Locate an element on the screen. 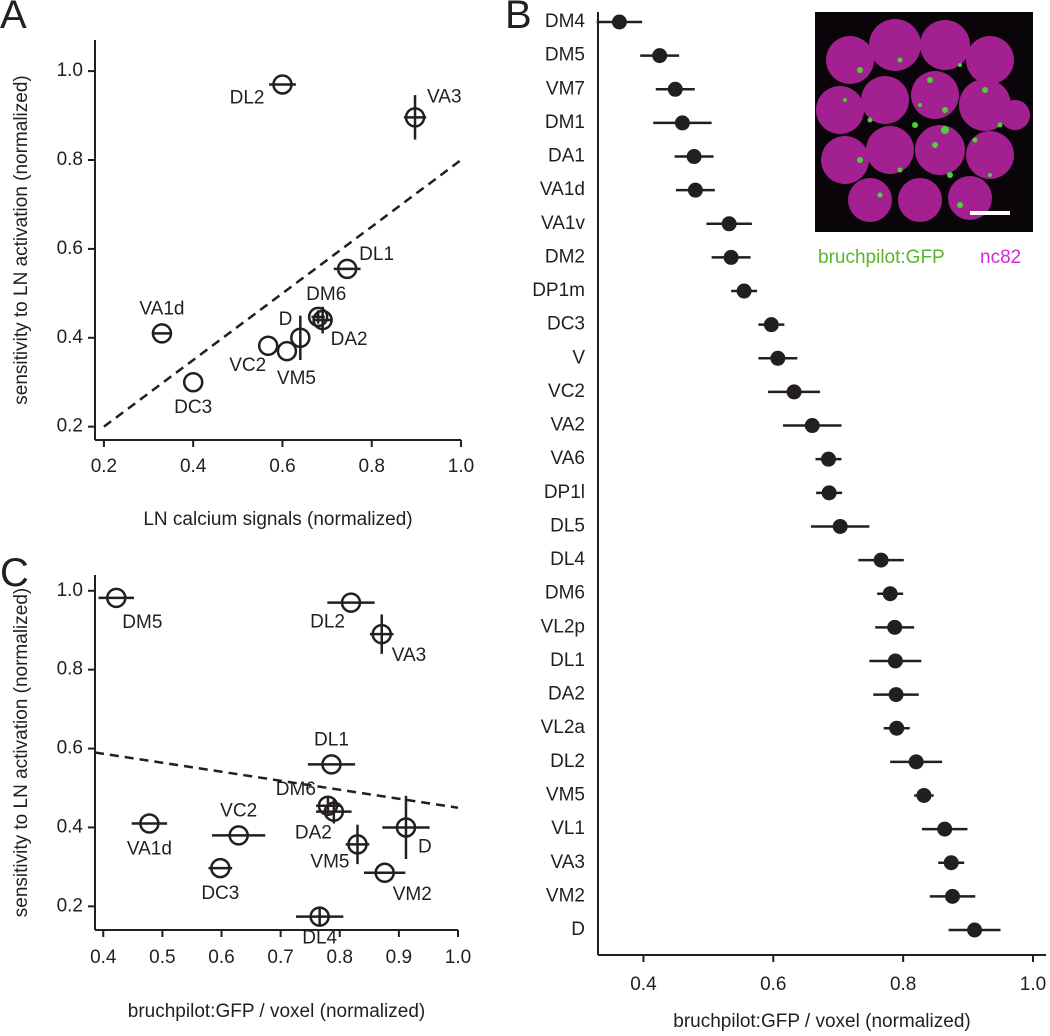  category-label: DP1m is located at coordinates (558, 290).